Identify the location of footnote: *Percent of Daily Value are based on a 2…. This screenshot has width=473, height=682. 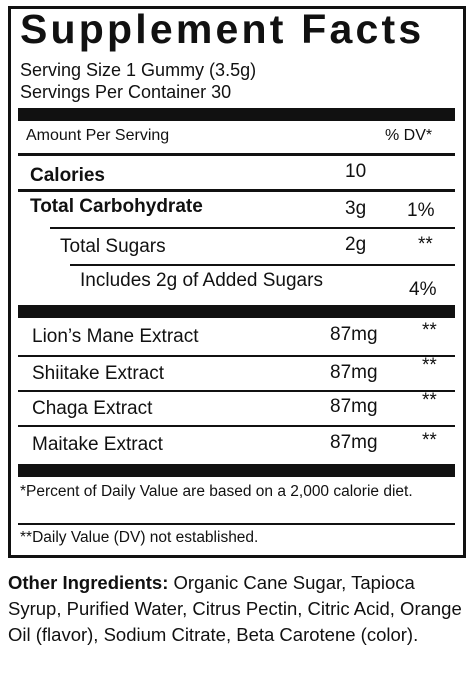
(216, 491).